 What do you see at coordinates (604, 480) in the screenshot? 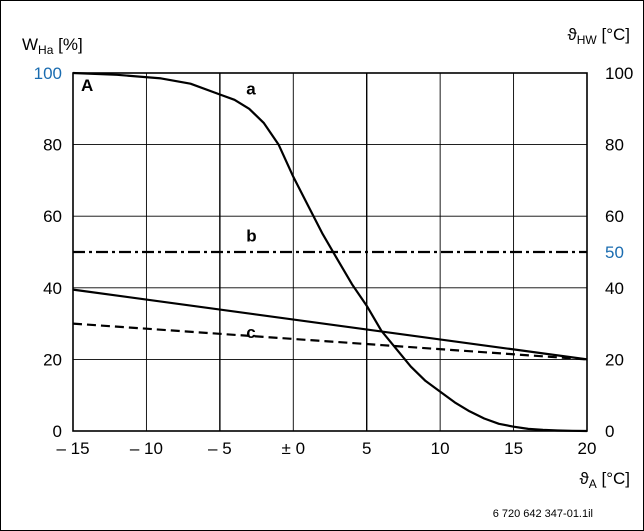
I see `x-axis-title: ϑA [°C]` at bounding box center [604, 480].